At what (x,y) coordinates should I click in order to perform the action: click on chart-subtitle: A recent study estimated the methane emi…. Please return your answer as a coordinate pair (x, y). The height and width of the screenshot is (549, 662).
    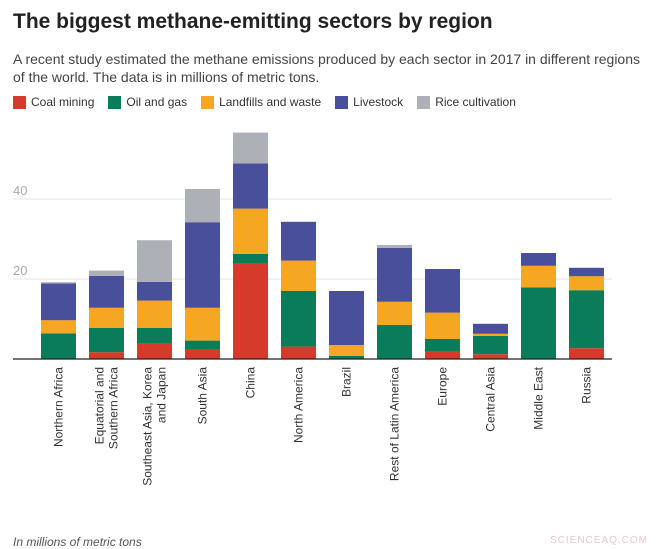
    Looking at the image, I should click on (326, 68).